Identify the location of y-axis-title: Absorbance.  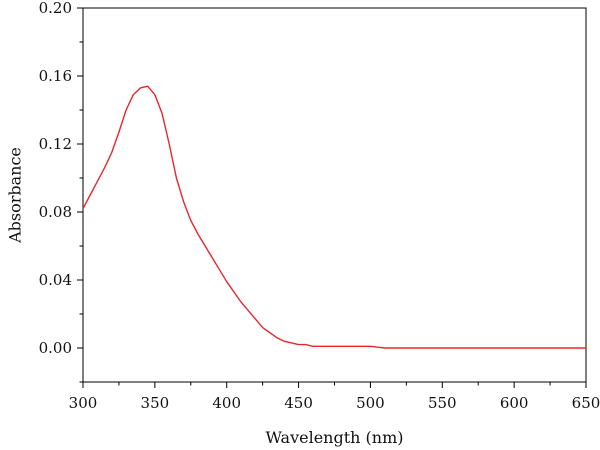
(15, 195).